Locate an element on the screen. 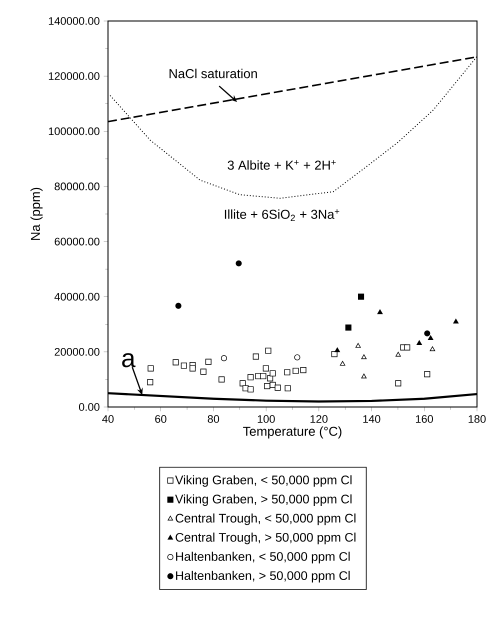  x-tick-label: 120 is located at coordinates (319, 419).